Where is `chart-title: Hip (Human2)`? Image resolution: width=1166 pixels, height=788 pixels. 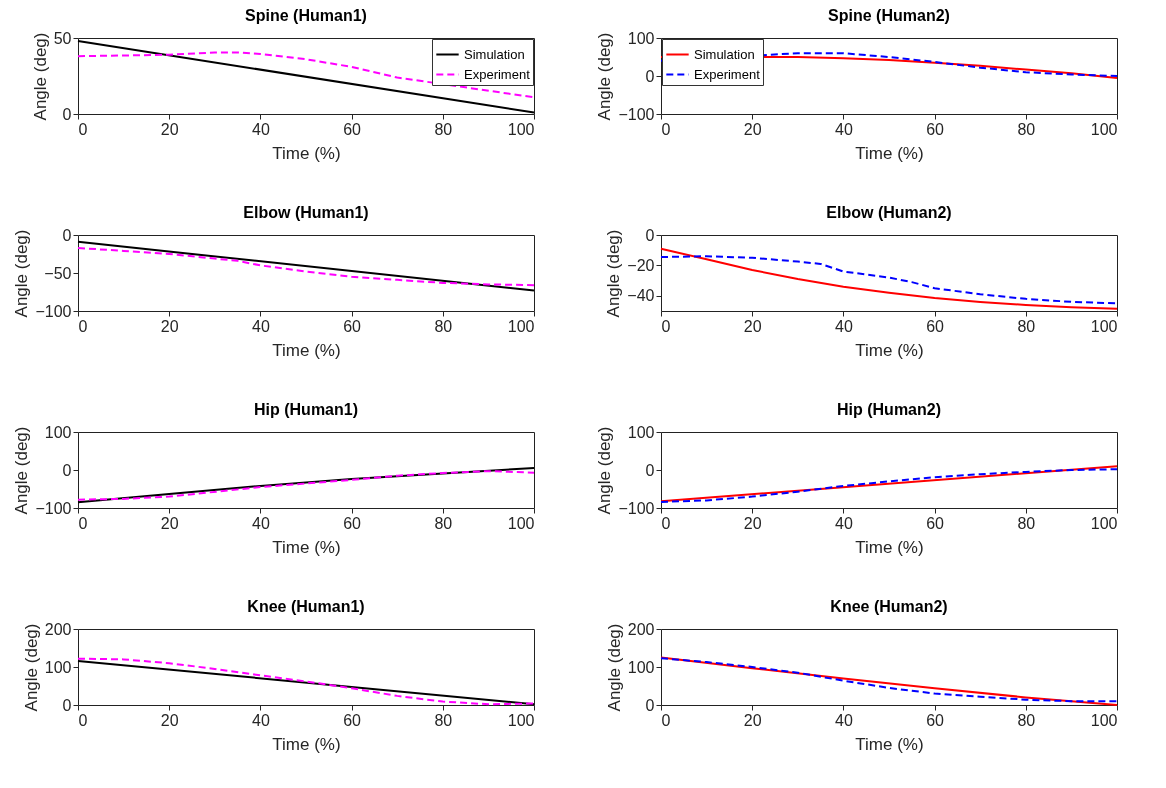 chart-title: Hip (Human2) is located at coordinates (889, 409).